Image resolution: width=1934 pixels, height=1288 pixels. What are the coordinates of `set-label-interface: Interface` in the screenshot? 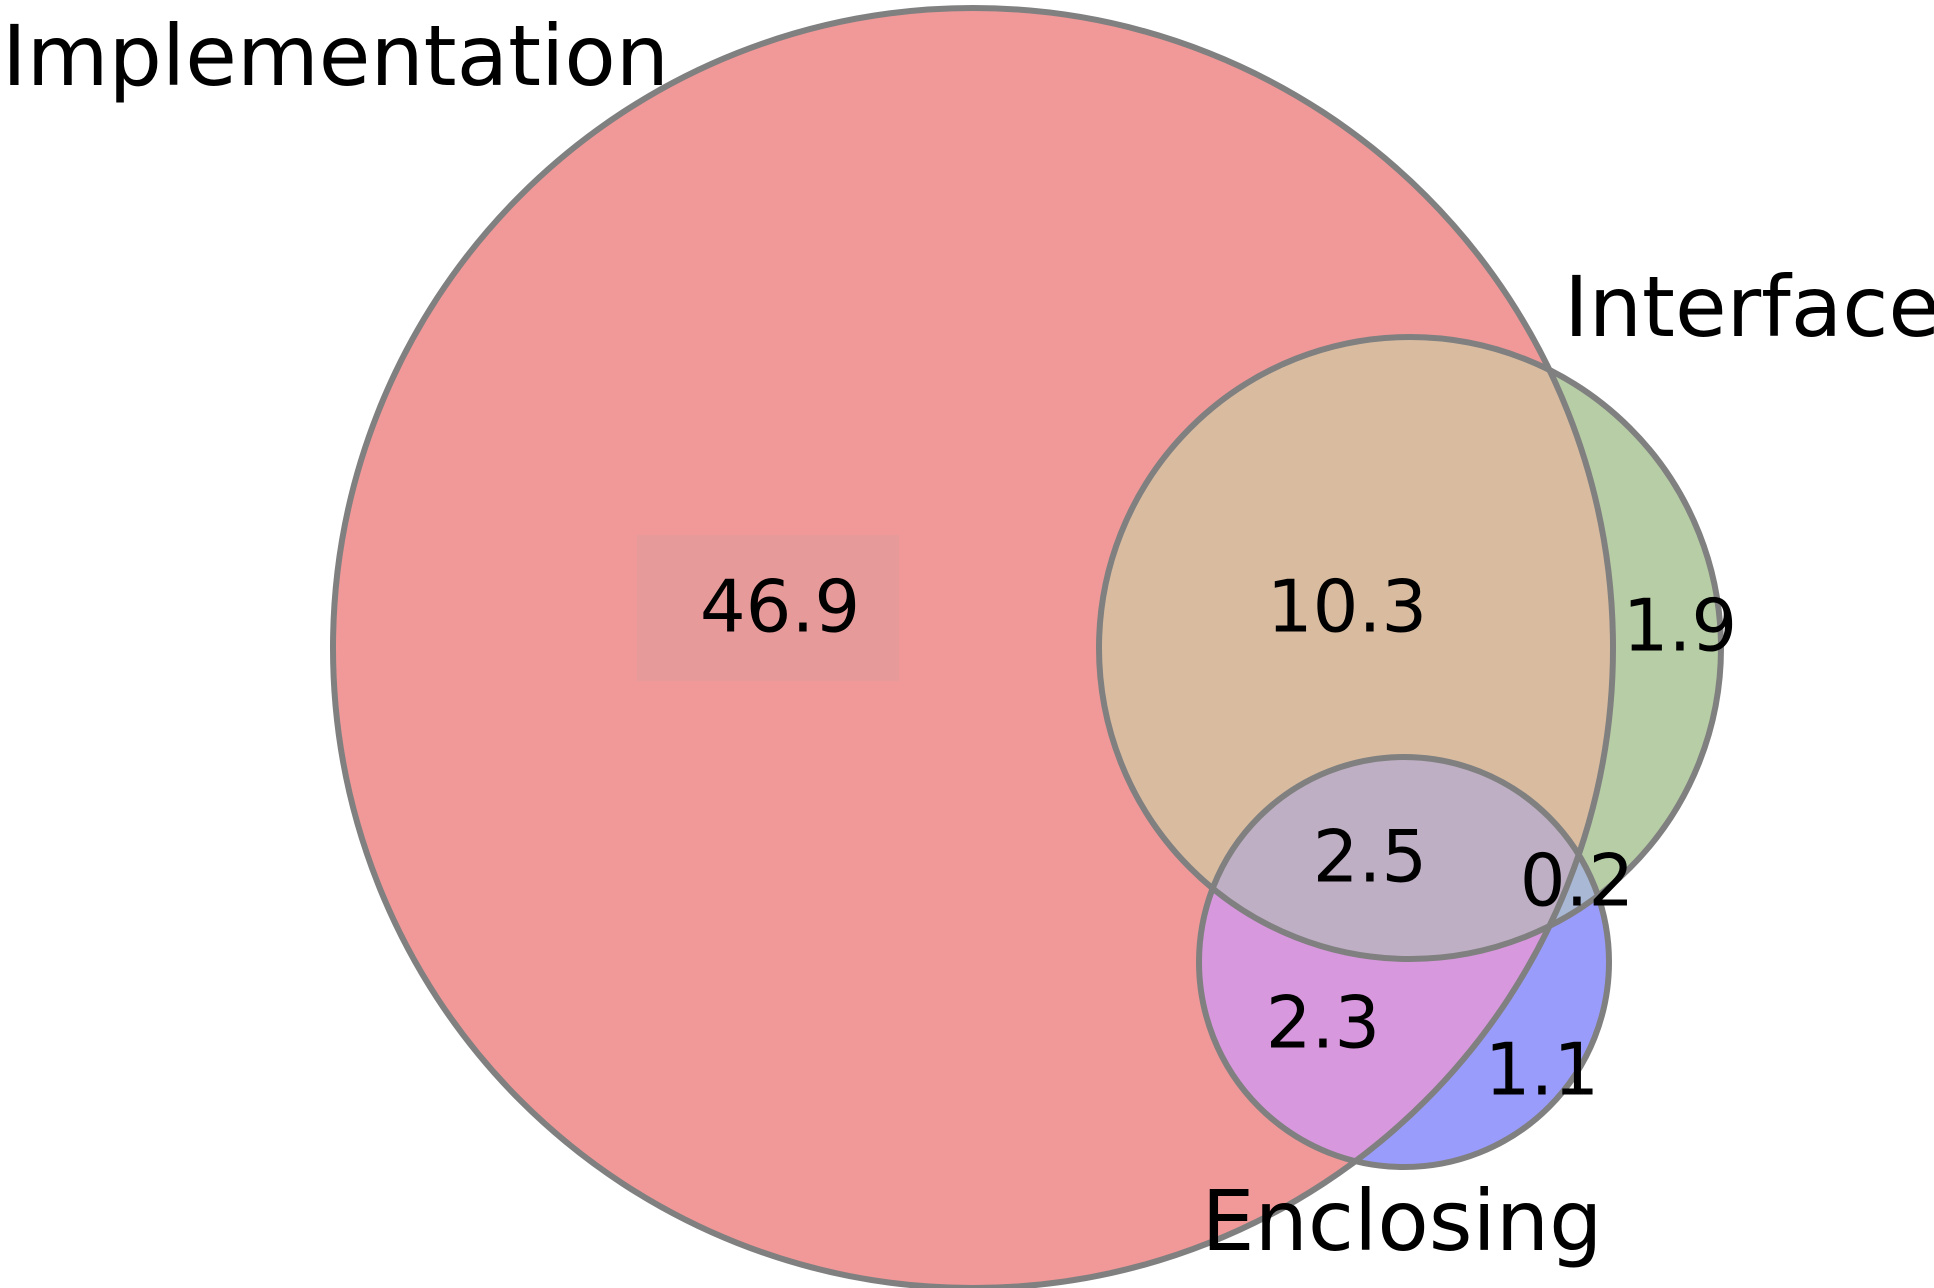 It's located at (1749, 307).